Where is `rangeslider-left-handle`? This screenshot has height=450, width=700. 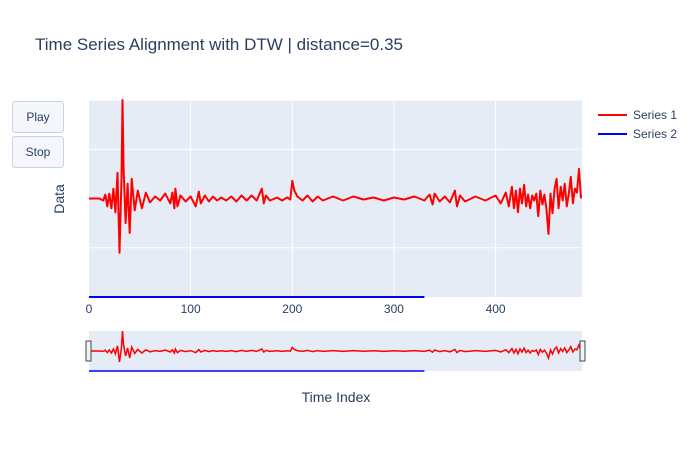 rangeslider-left-handle is located at coordinates (88, 351).